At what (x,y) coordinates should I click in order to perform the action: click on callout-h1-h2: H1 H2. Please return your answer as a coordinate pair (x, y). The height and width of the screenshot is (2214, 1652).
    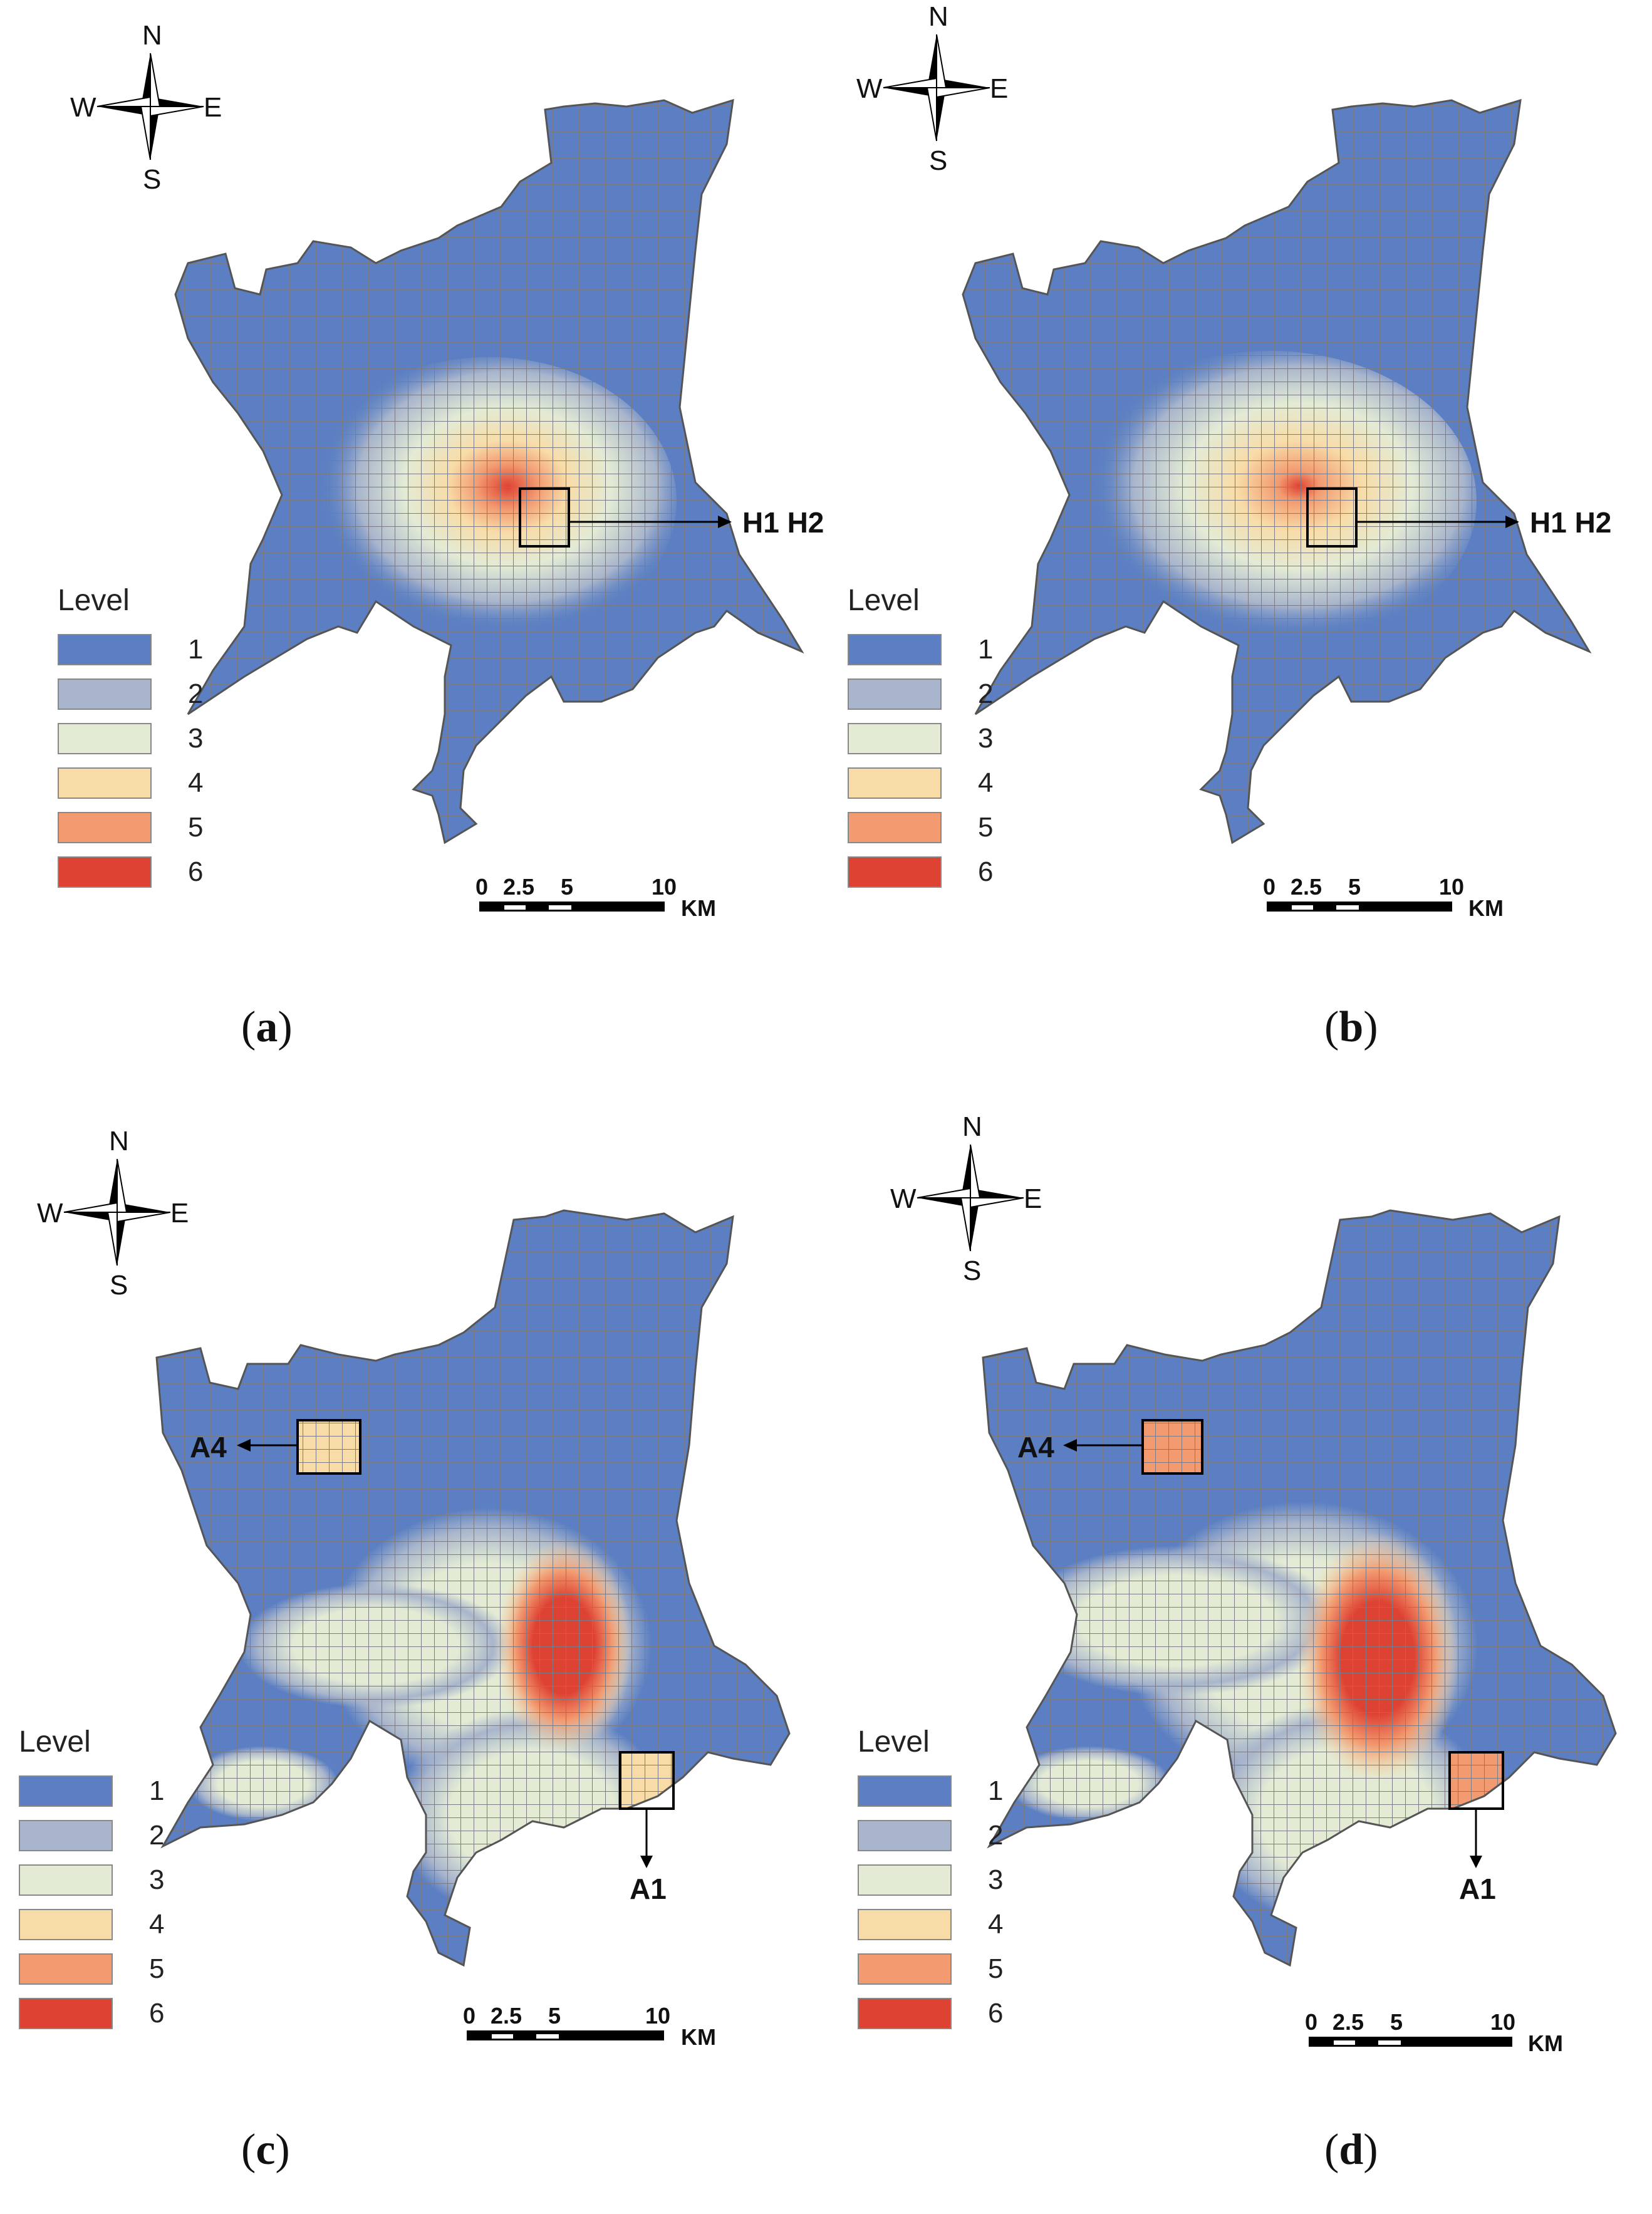
    Looking at the image, I should click on (1571, 522).